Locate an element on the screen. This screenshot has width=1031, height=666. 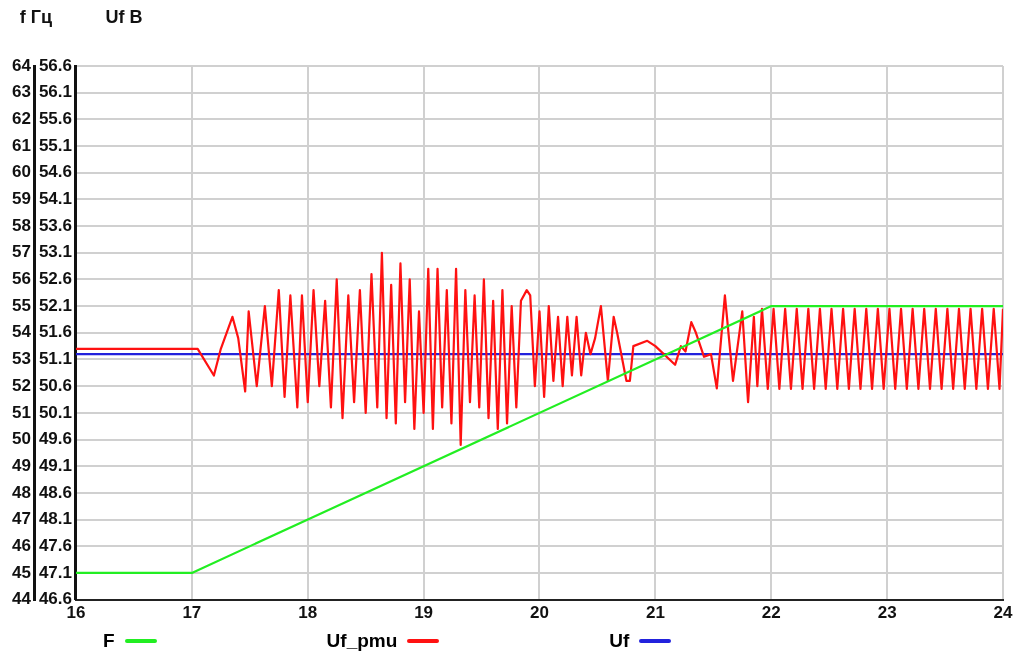
x-tick-label: 23 is located at coordinates (887, 613).